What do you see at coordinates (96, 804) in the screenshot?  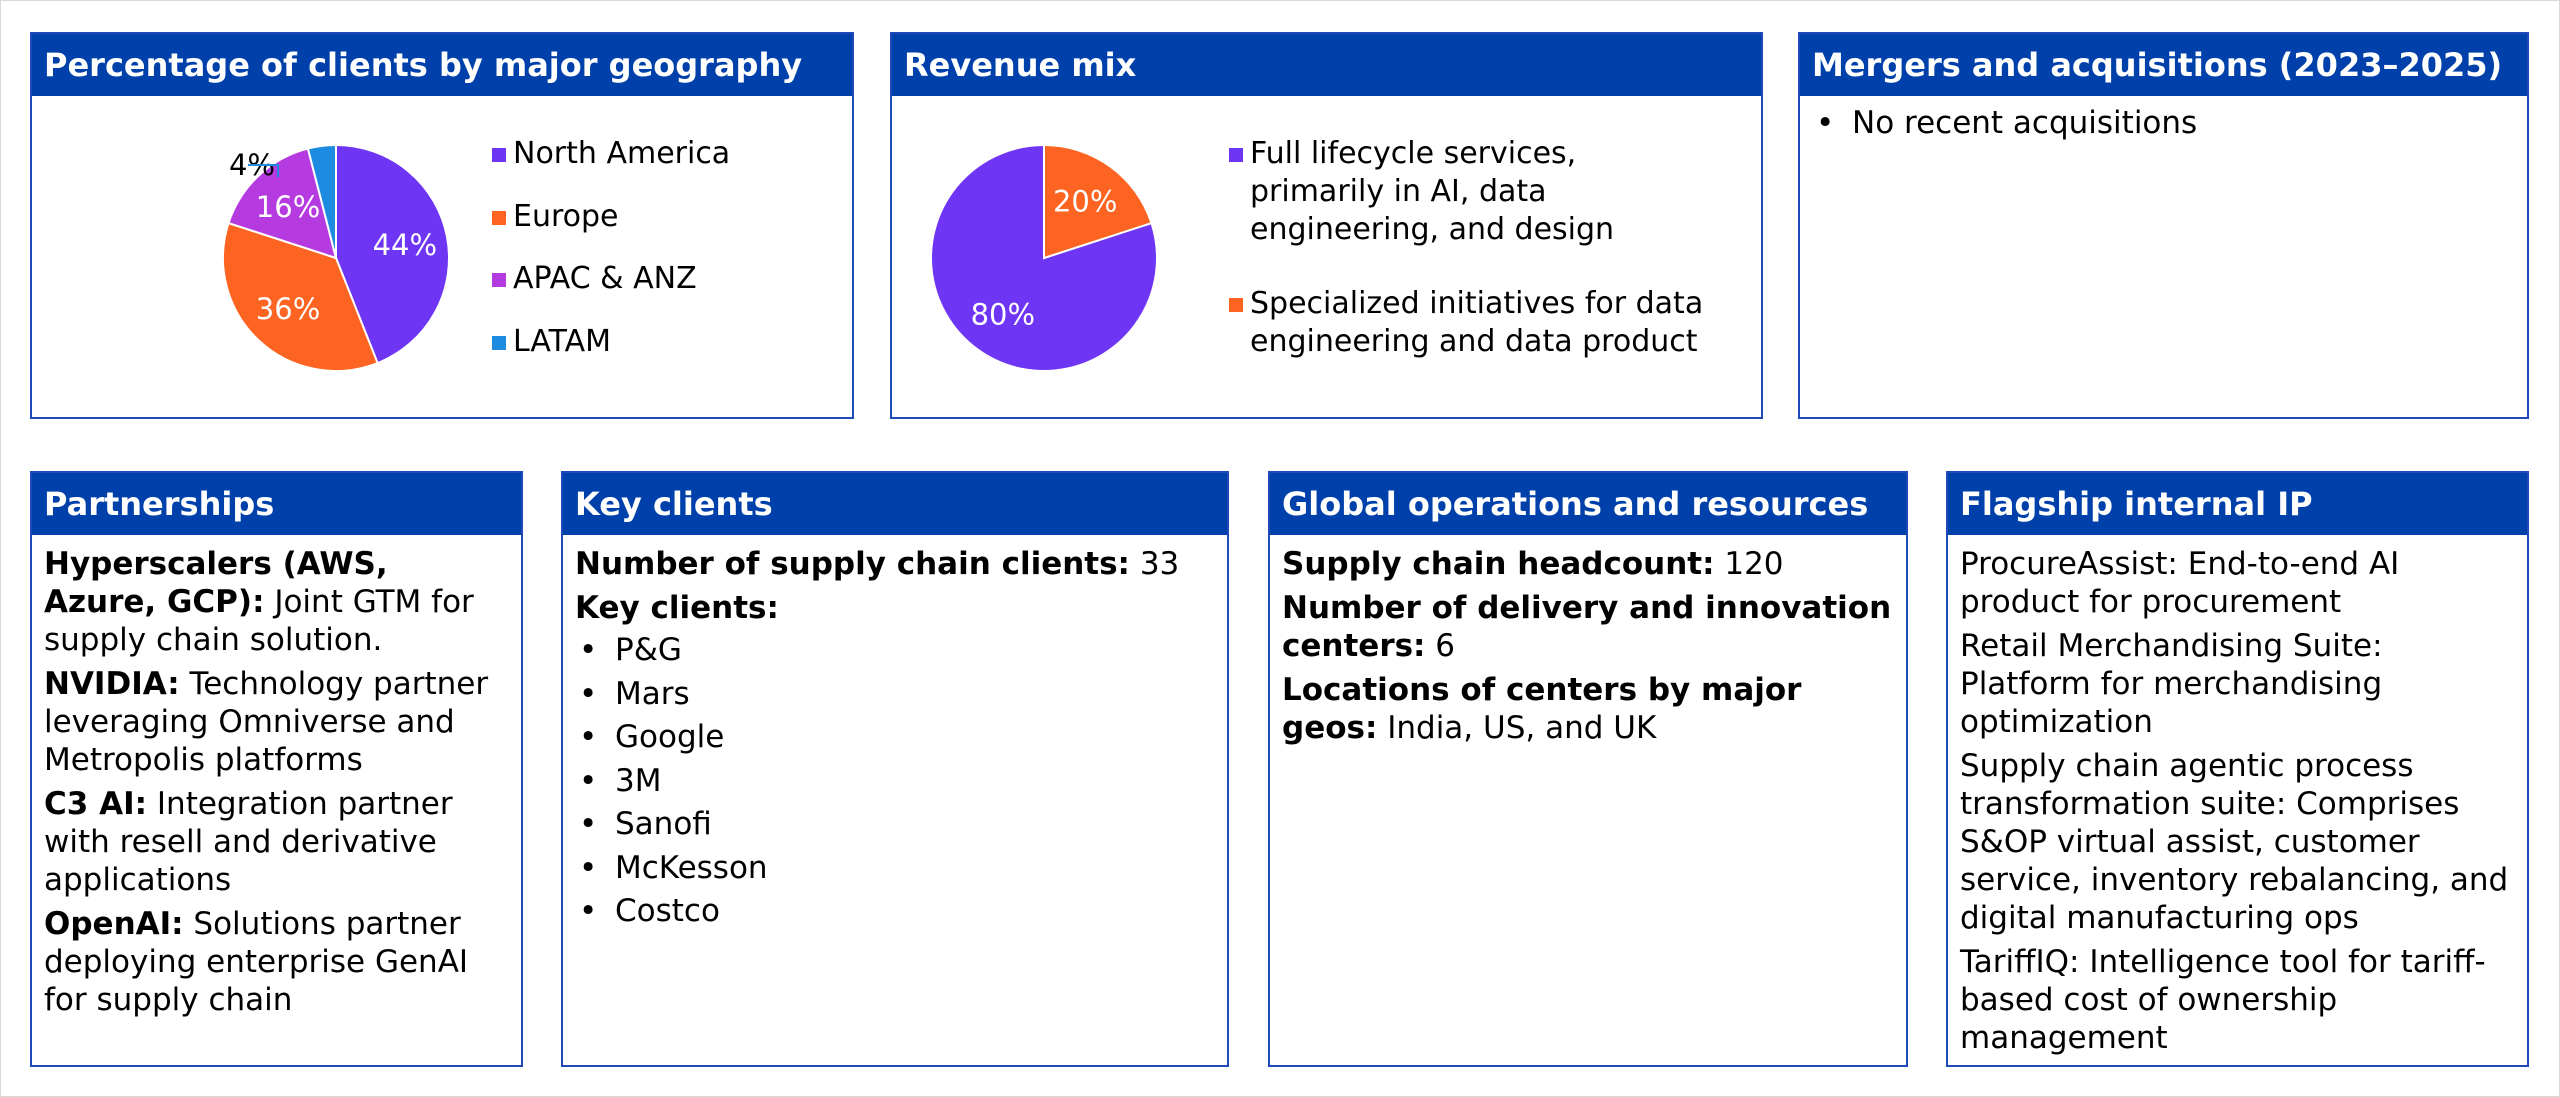 I see `partnership-label: C3 AI:` at bounding box center [96, 804].